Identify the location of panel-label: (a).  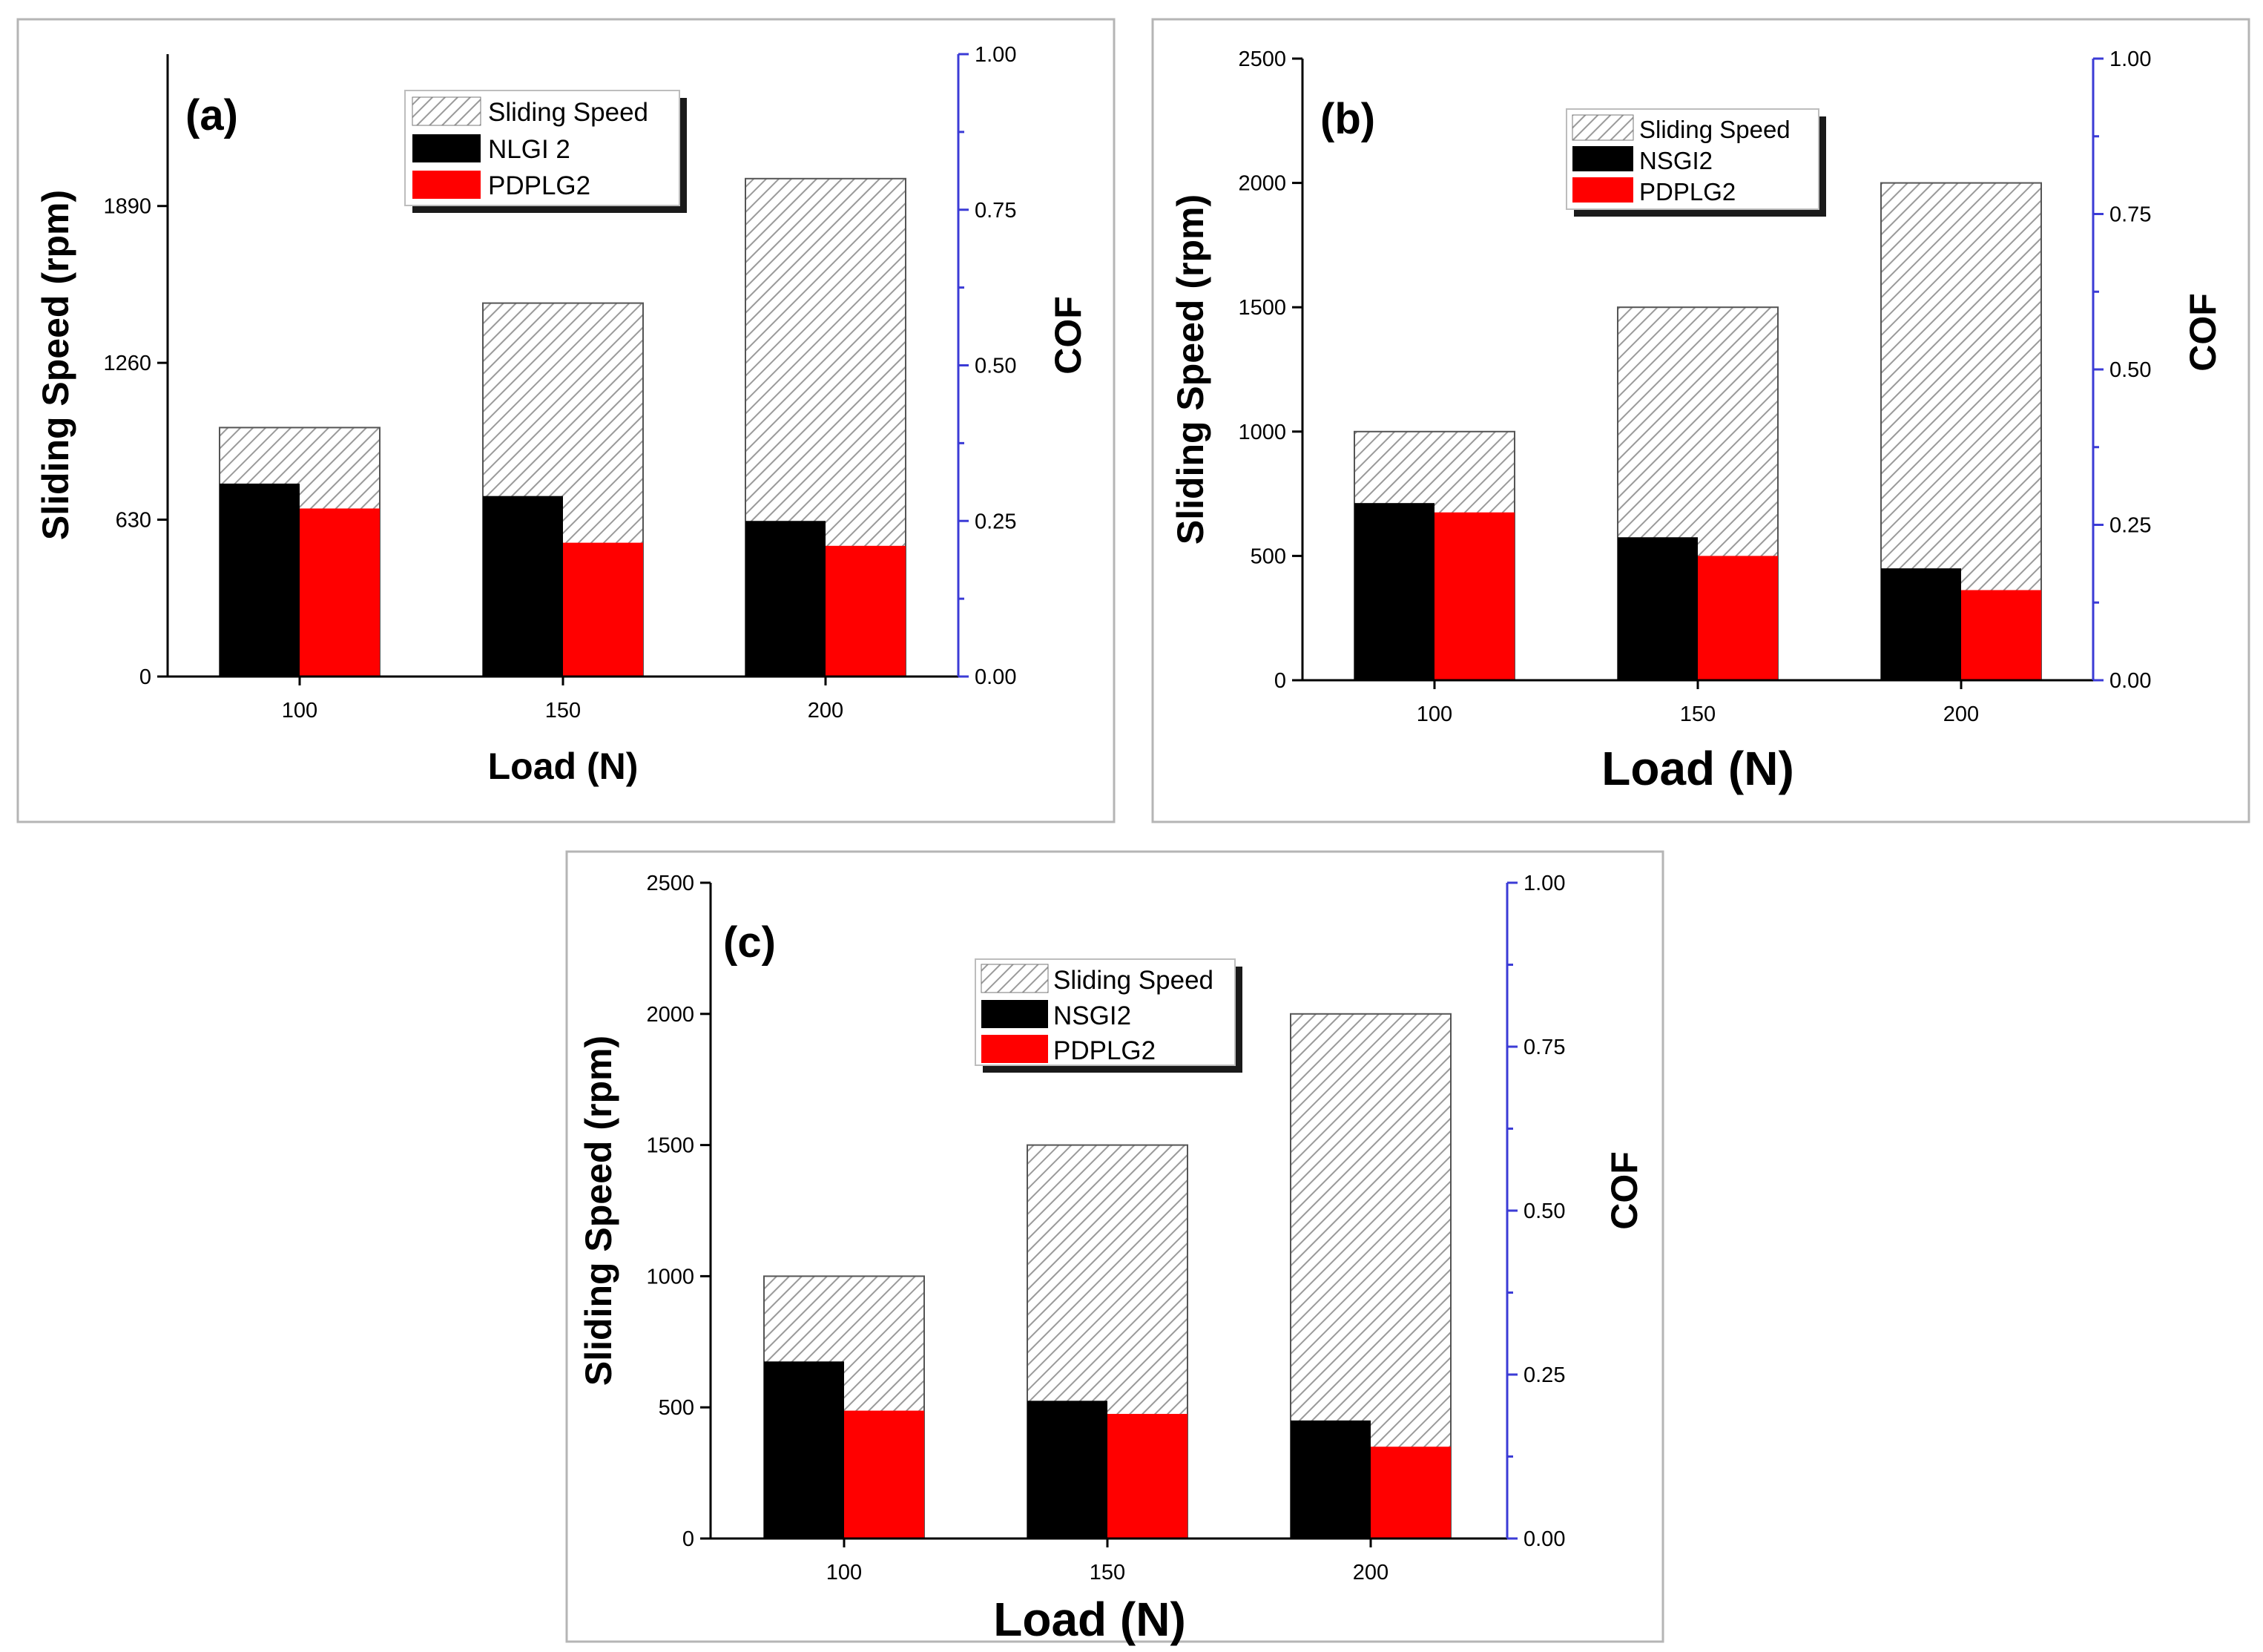
(212, 115).